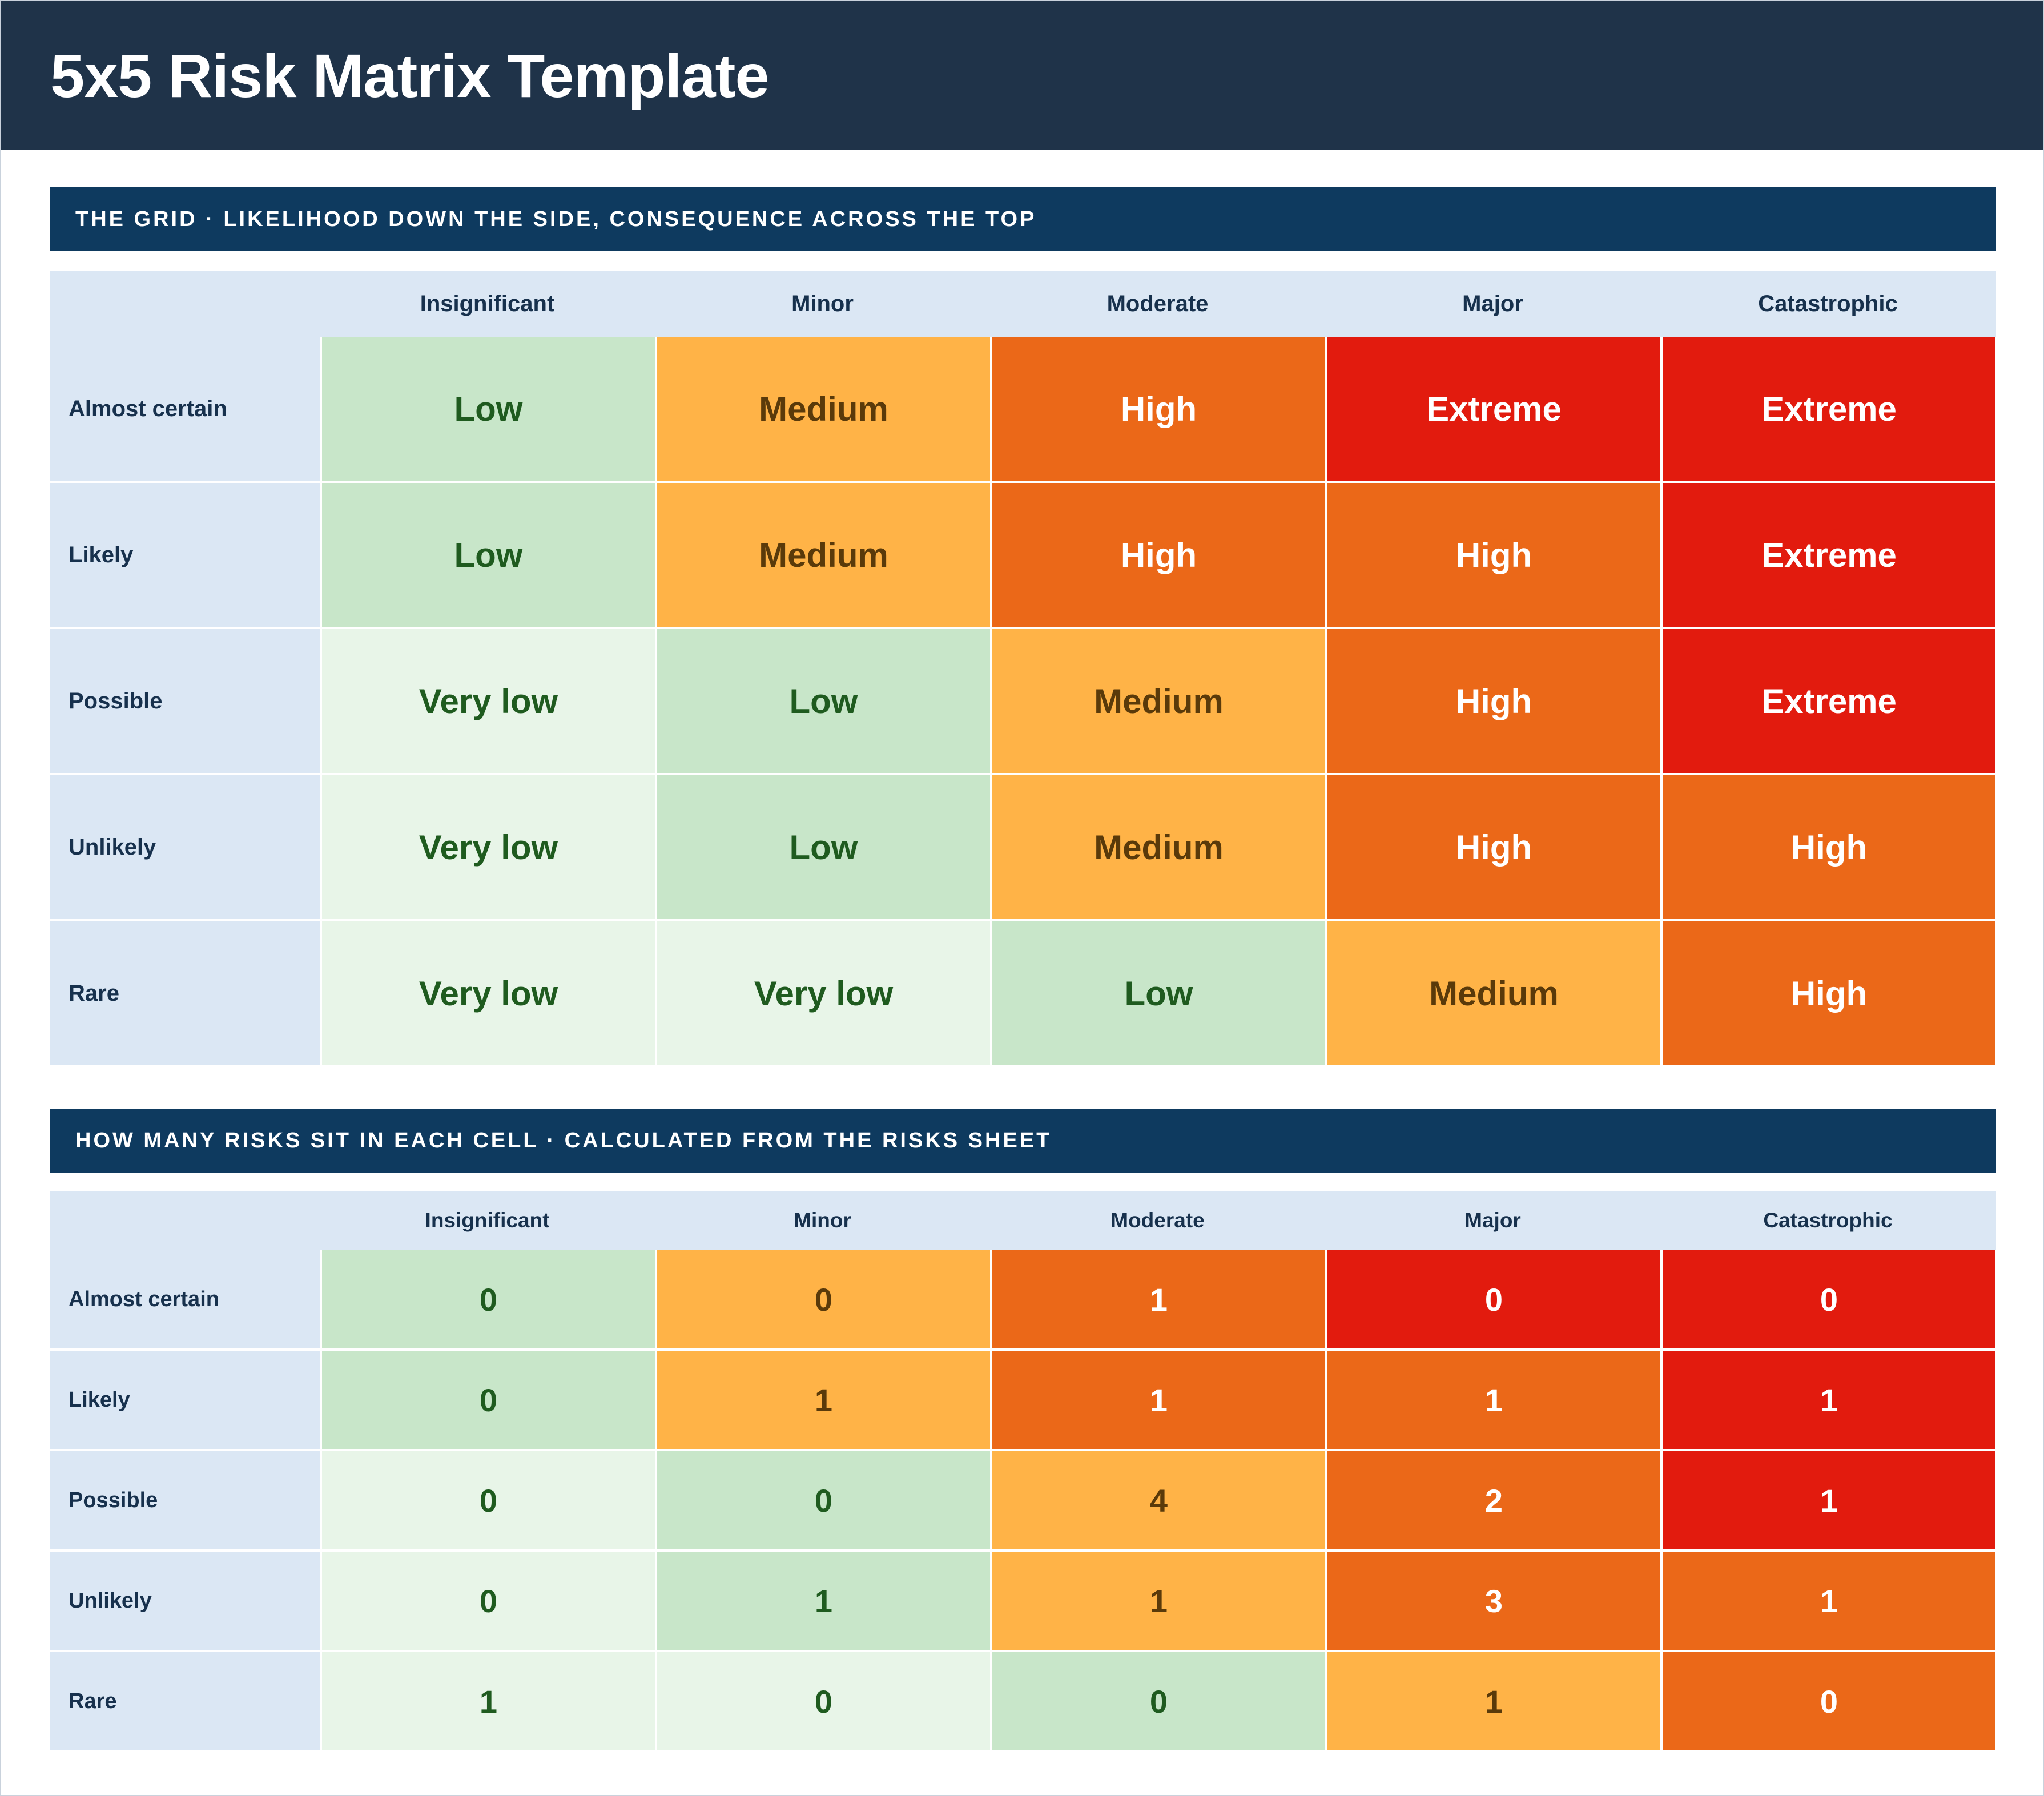 Image resolution: width=2044 pixels, height=1796 pixels. What do you see at coordinates (1492, 1220) in the screenshot?
I see `count-header-major: Major` at bounding box center [1492, 1220].